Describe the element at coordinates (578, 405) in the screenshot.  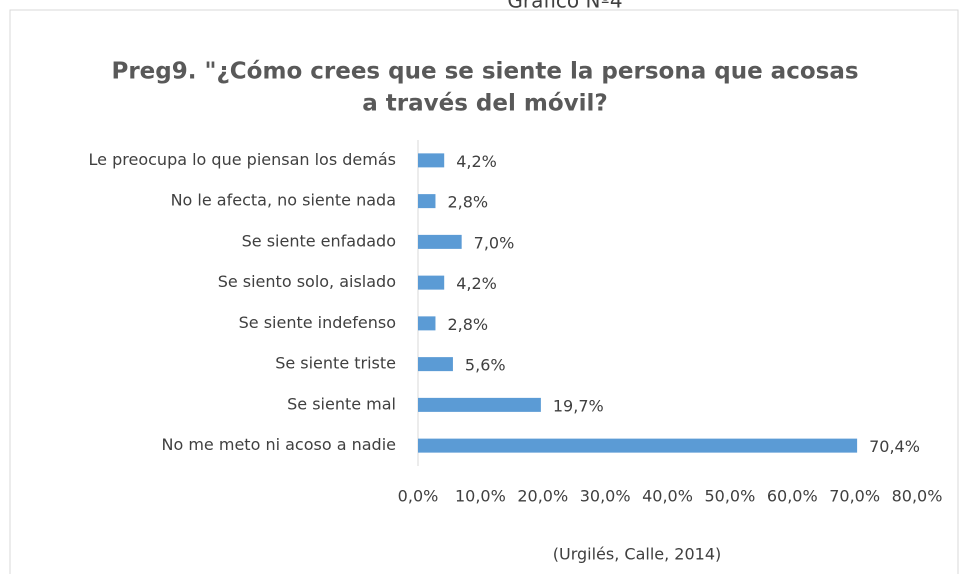
I see `data-label: 19,7%` at that location.